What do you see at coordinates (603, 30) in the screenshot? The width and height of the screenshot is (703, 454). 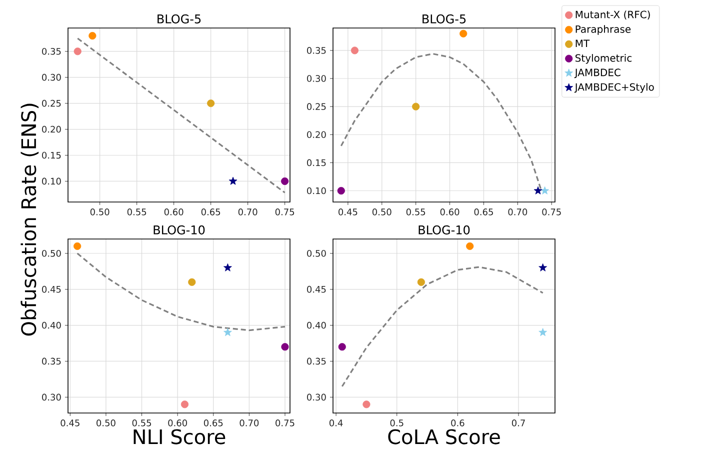 I see `legend-label: Paraphrase` at bounding box center [603, 30].